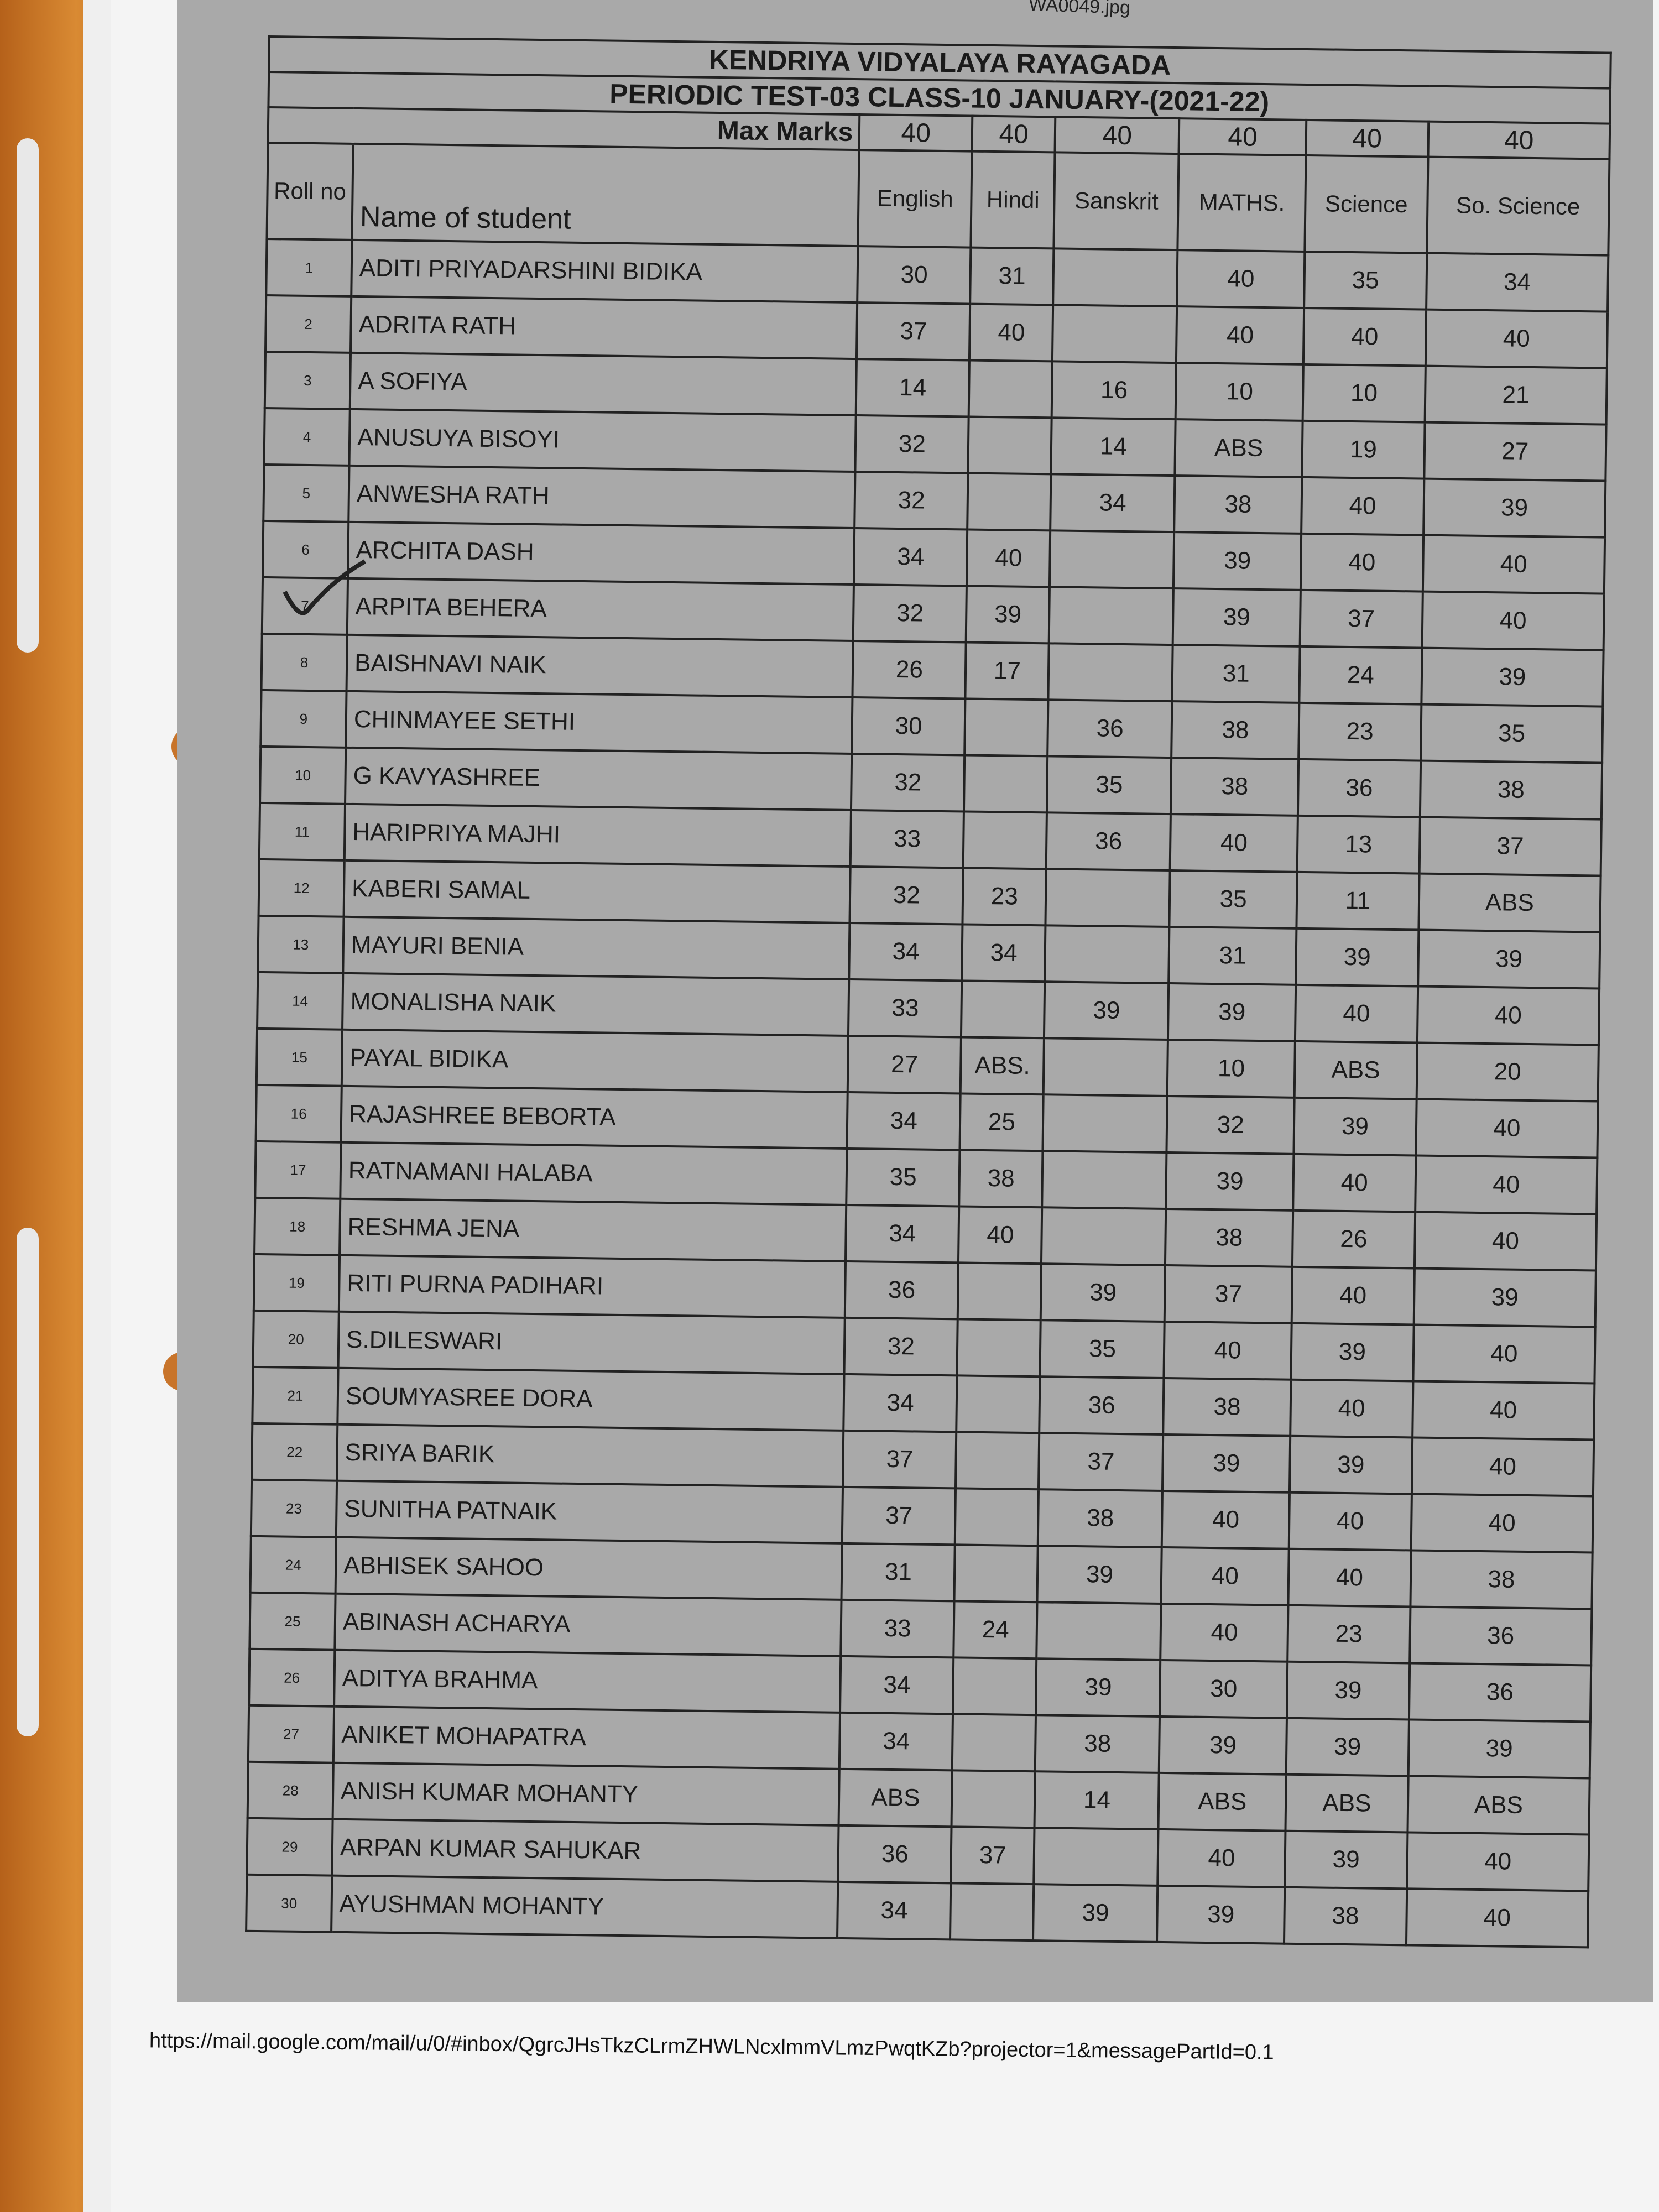  Describe the element at coordinates (299, 1113) in the screenshot. I see `roll-number: 16` at that location.